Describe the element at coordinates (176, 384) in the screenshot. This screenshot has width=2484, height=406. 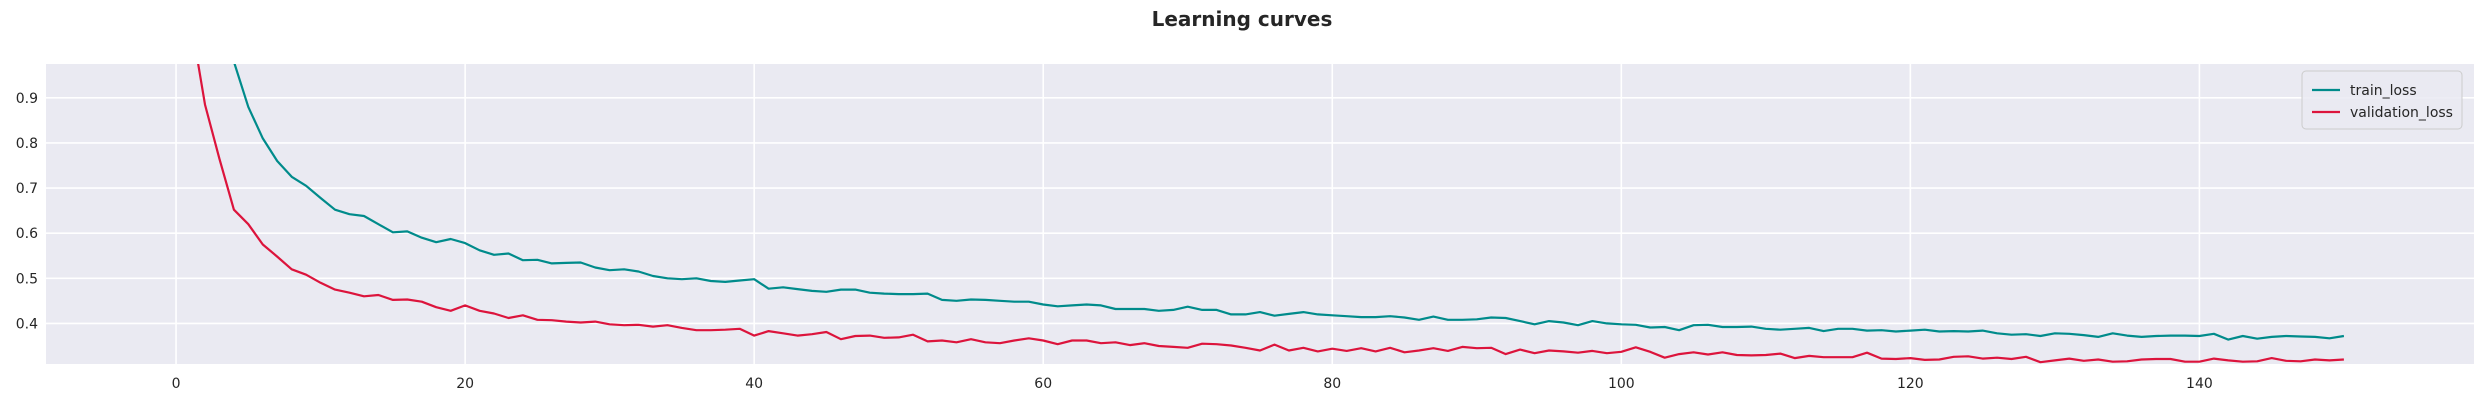
I see `x-tick-label: 0` at that location.